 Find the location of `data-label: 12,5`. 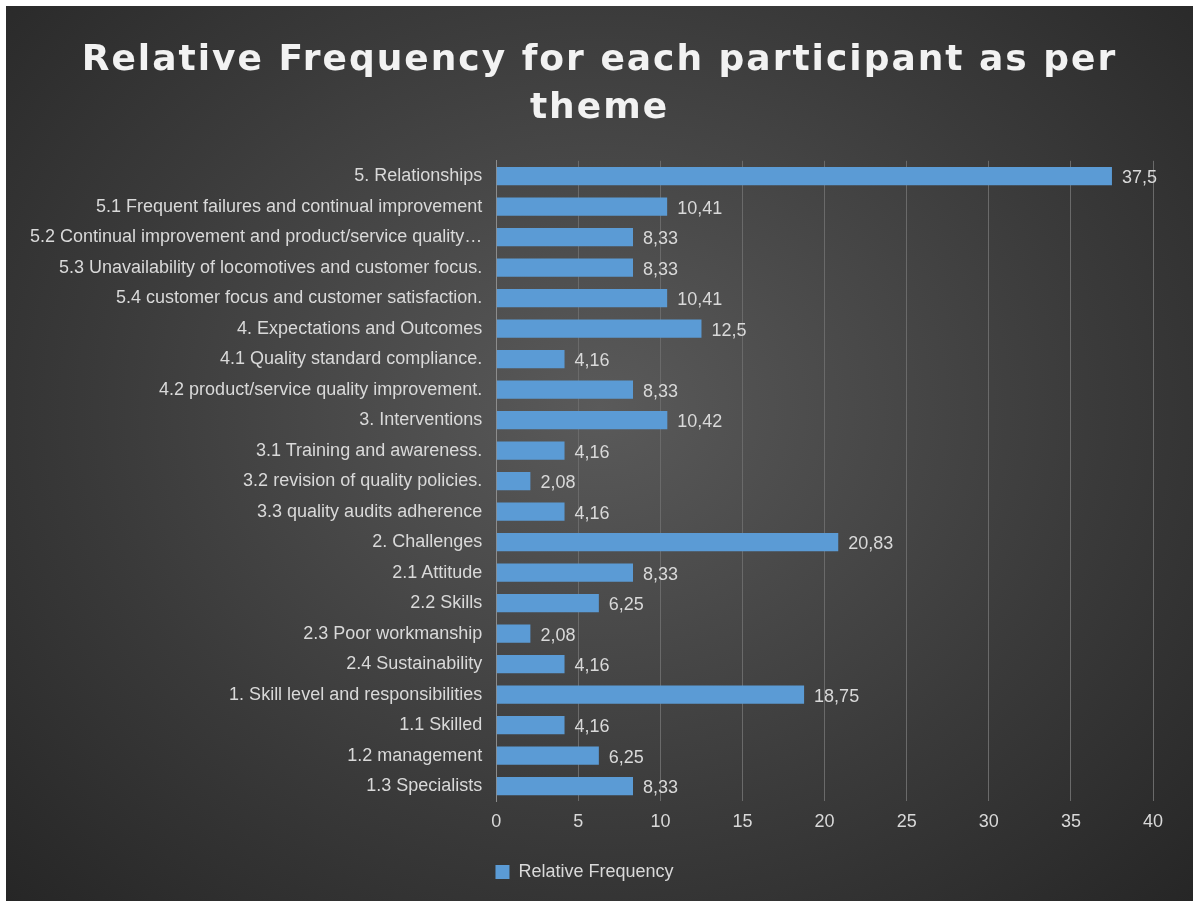

data-label: 12,5 is located at coordinates (729, 329).